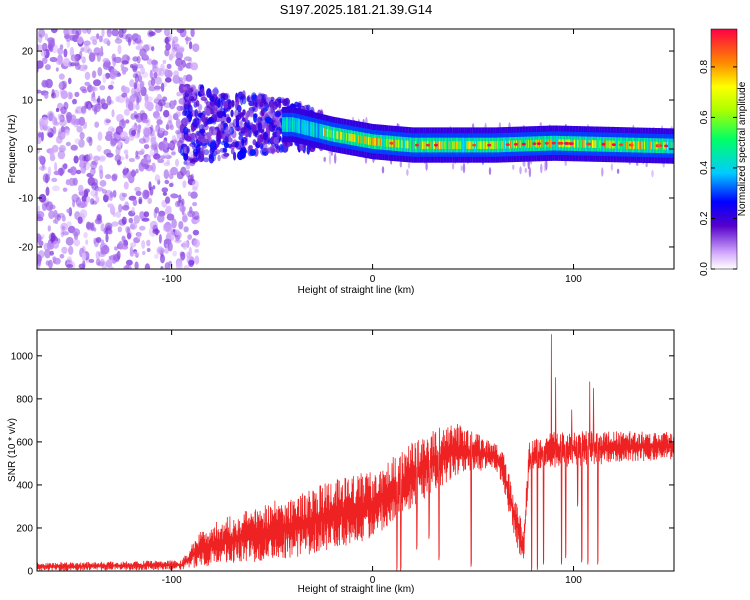 The height and width of the screenshot is (600, 750). What do you see at coordinates (28, 52) in the screenshot?
I see `y-tick-label: 20` at bounding box center [28, 52].